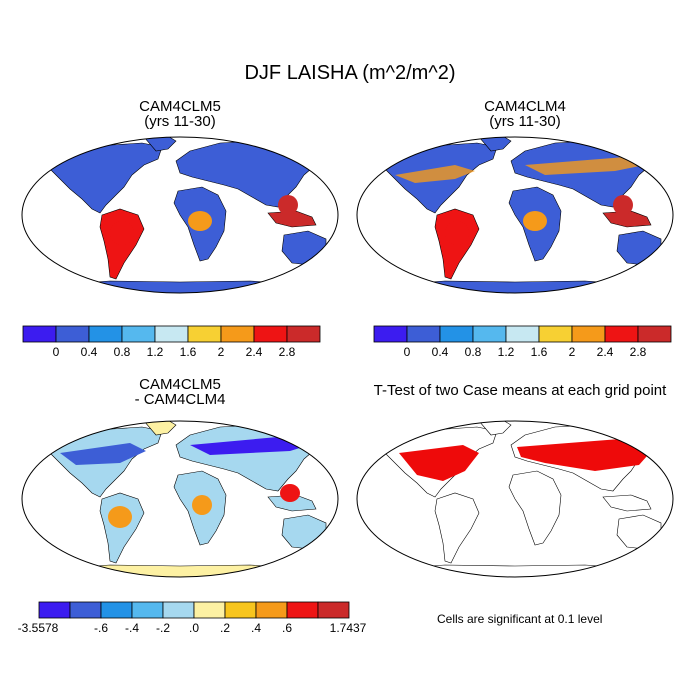 Image resolution: width=700 pixels, height=700 pixels. I want to click on colorbar-tick-label: .0, so click(194, 628).